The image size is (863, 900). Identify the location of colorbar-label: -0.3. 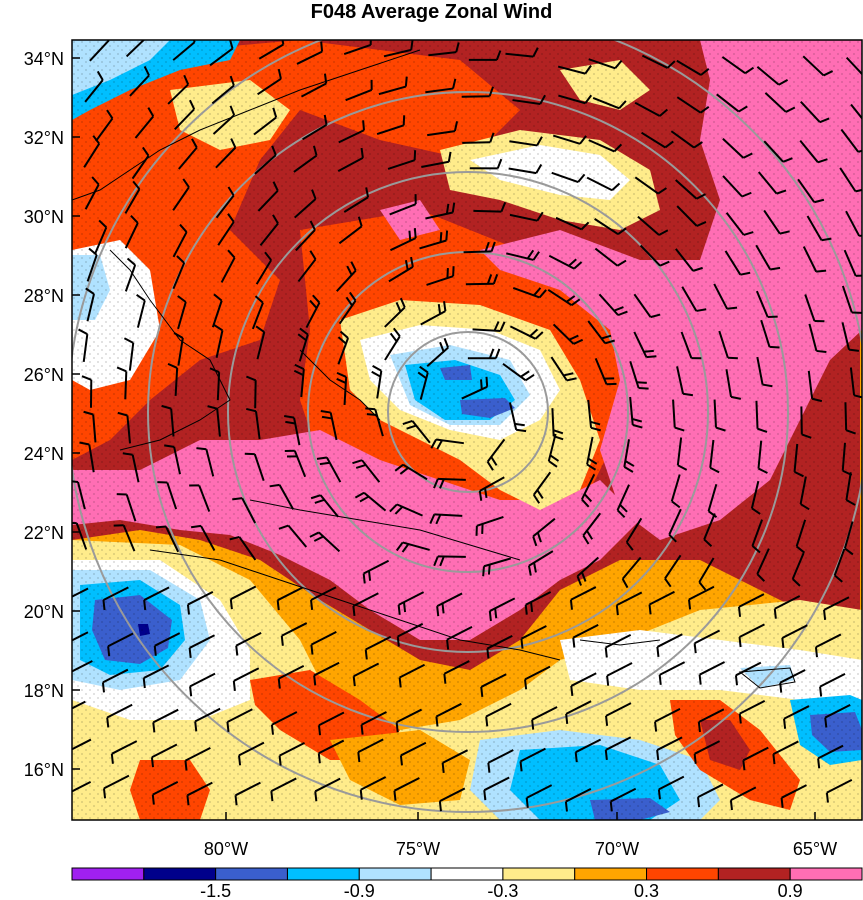
(502, 890).